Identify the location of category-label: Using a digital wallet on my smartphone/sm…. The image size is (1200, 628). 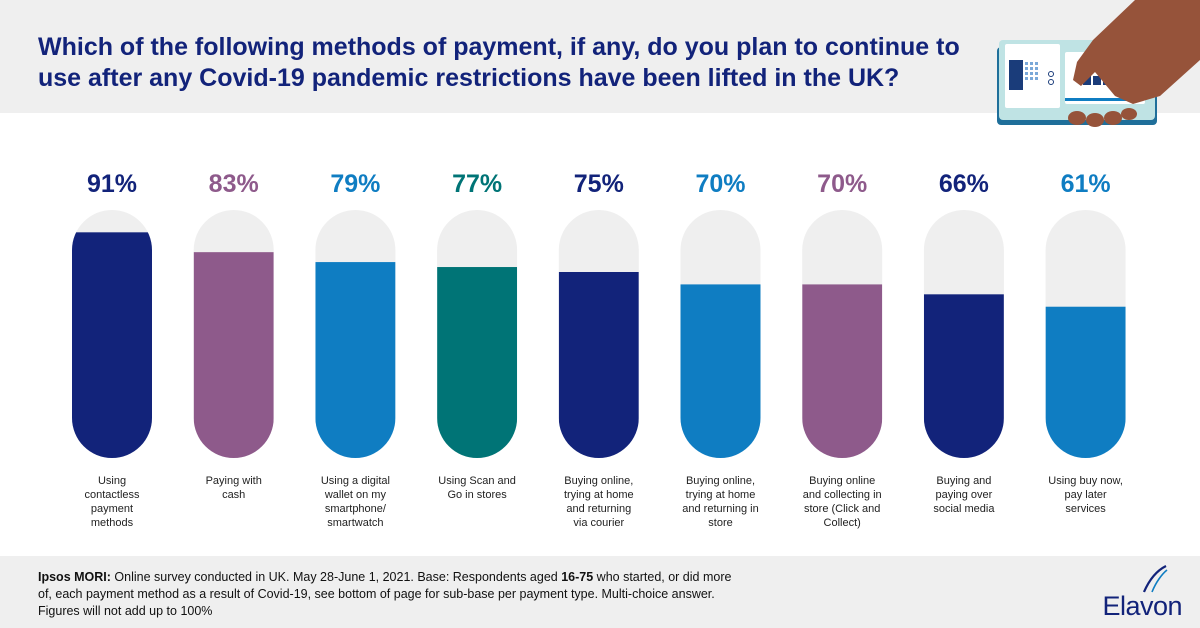
(355, 502).